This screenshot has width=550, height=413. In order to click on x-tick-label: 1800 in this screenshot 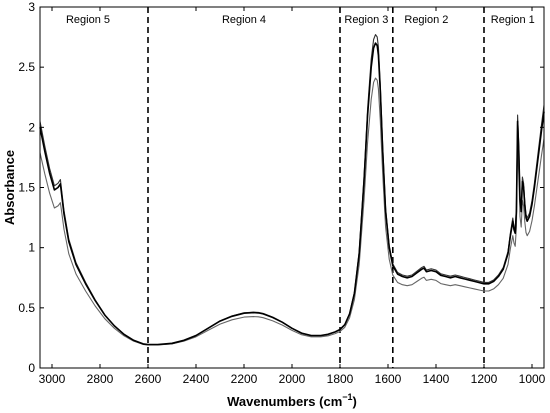, I will do `click(340, 379)`.